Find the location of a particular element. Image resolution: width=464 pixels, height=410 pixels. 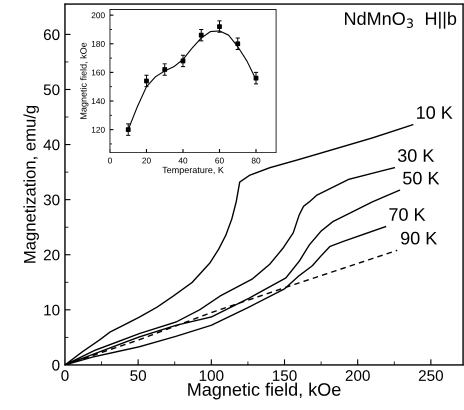

y-tick-label: 60 is located at coordinates (52, 34).